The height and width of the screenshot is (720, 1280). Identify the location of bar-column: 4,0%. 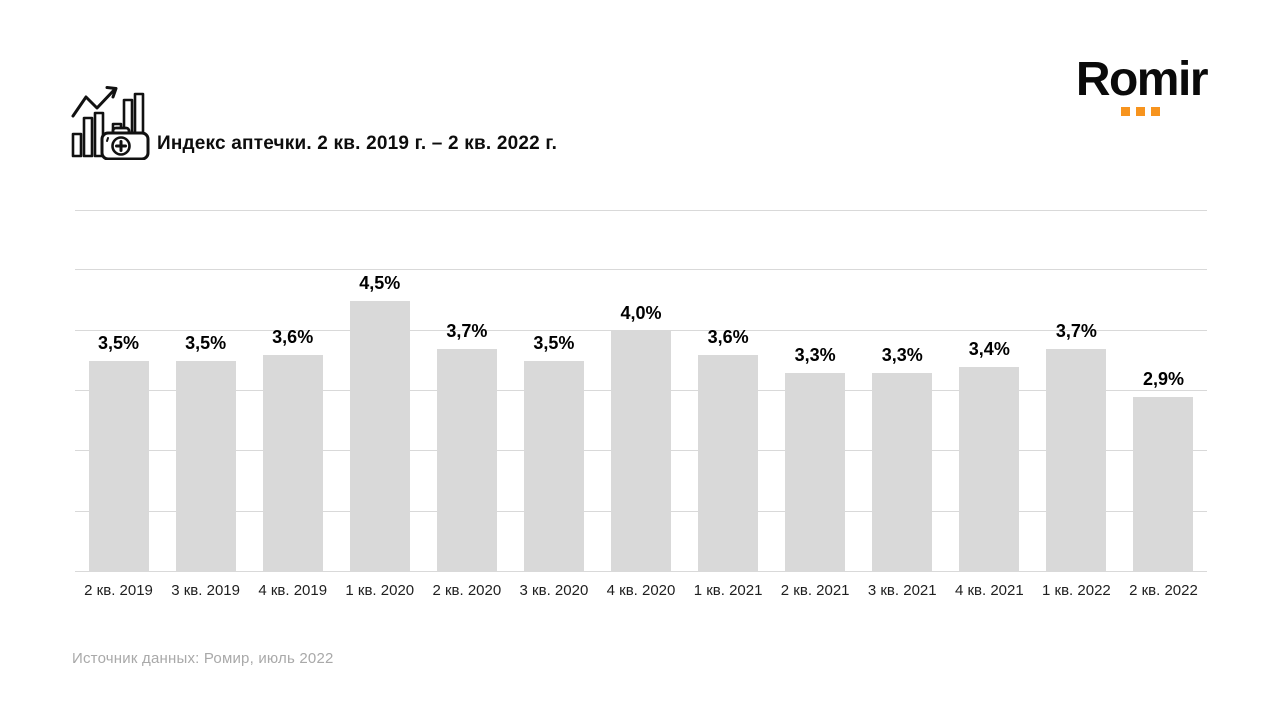
(640, 391).